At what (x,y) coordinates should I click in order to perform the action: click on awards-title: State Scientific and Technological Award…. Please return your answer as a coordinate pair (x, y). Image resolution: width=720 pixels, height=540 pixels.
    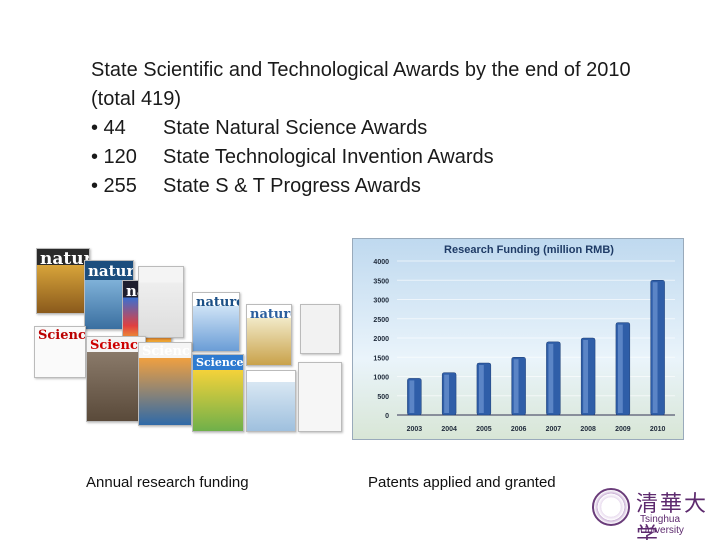
    Looking at the image, I should click on (361, 84).